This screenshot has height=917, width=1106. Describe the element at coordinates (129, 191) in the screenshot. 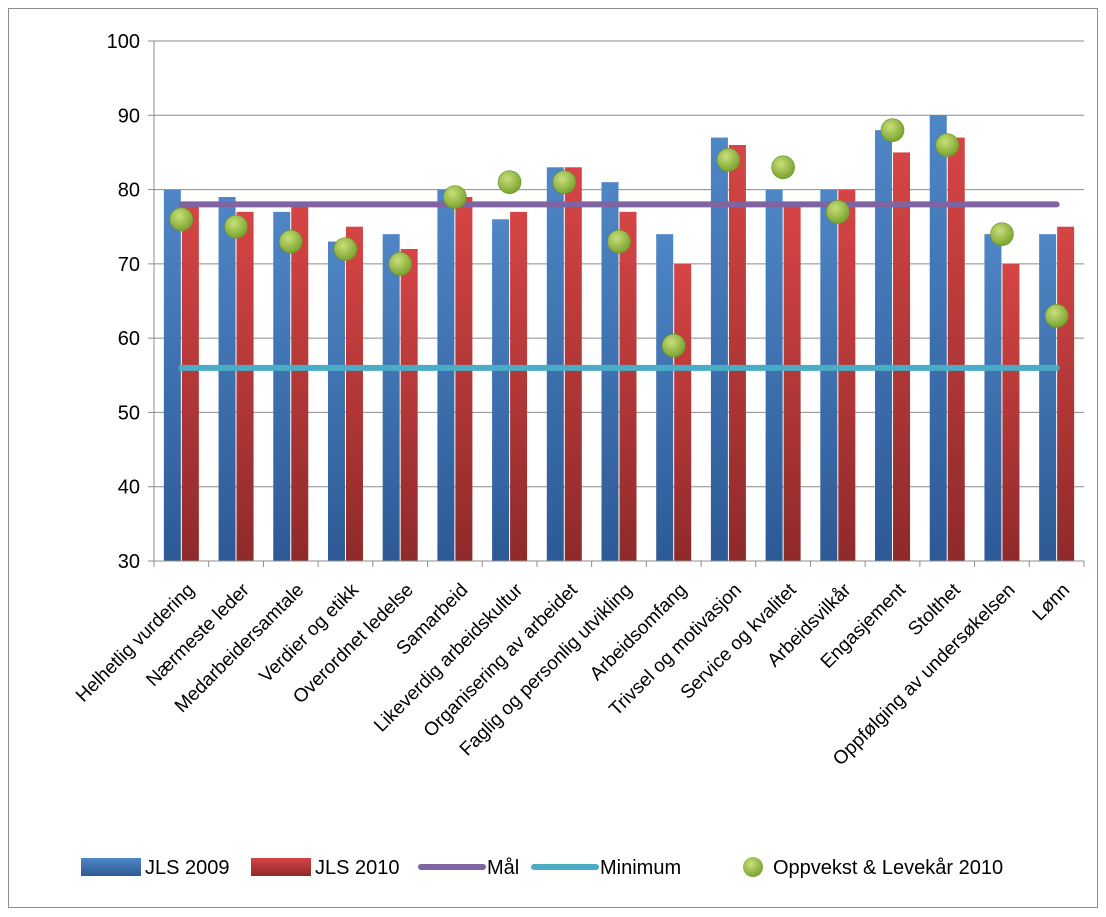

I see `ytick-label-80: 80` at that location.